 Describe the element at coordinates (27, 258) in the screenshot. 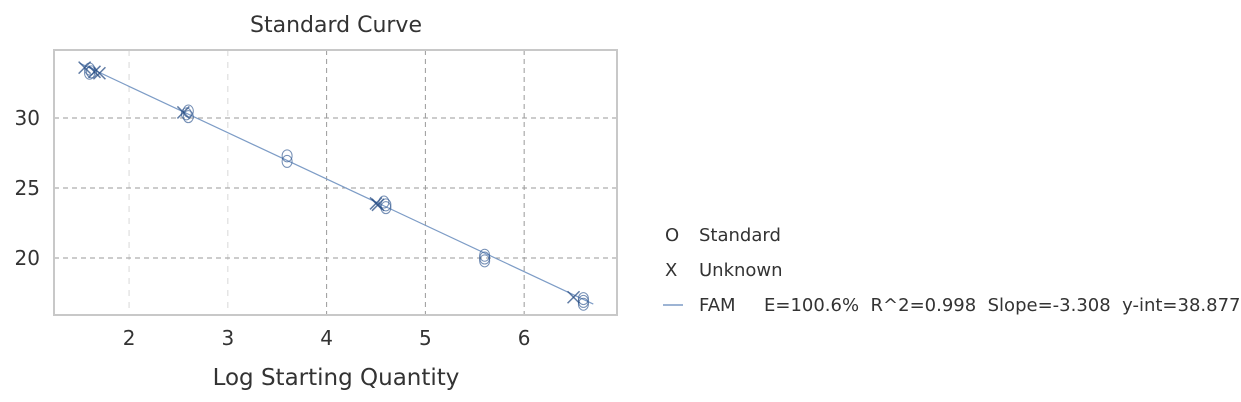

I see `y-tick-label: 20` at that location.